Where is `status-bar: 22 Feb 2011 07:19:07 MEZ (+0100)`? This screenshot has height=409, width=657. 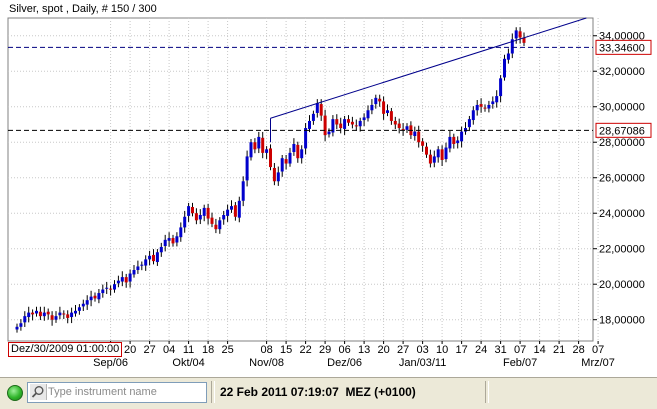 status-bar: 22 Feb 2011 07:19:07 MEZ (+0100) is located at coordinates (328, 393).